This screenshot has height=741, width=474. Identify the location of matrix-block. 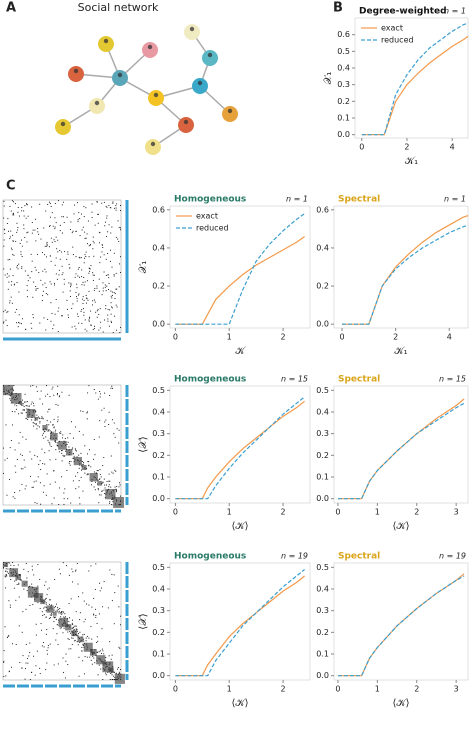
(68, 627).